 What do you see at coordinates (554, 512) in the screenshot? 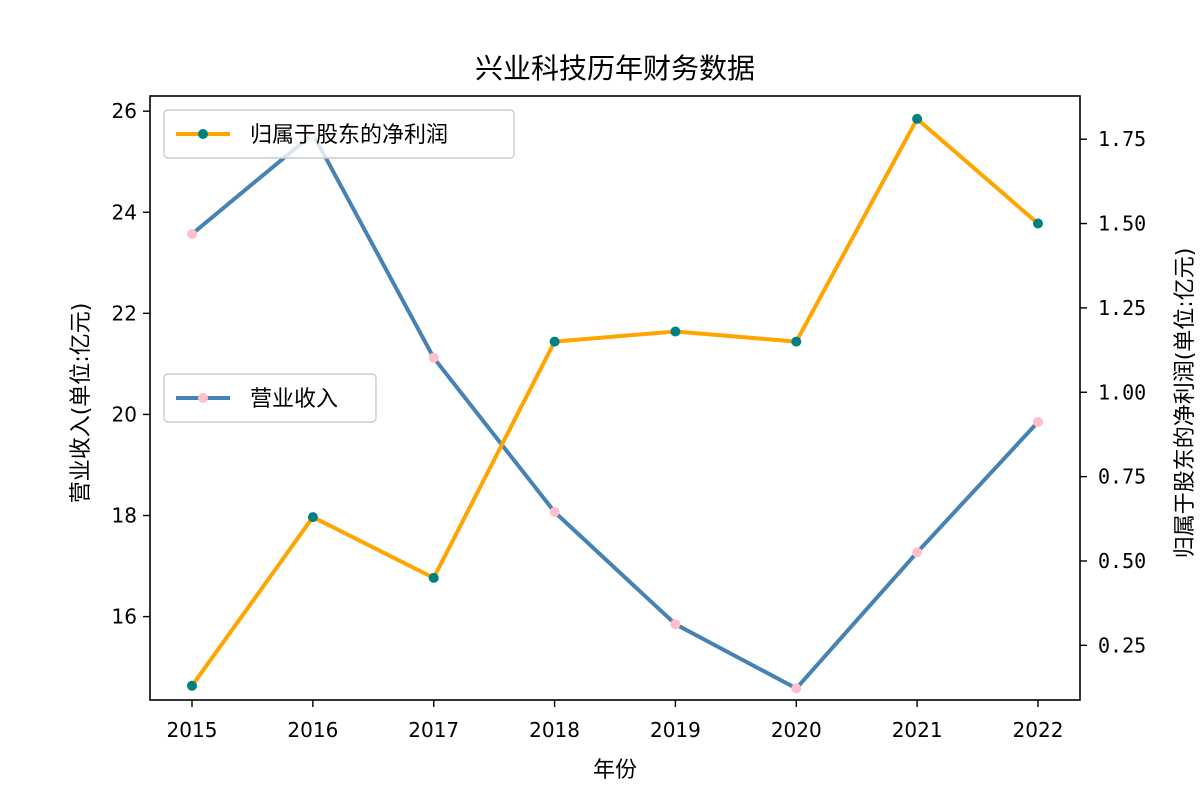
I see `data-point-s0-2018` at bounding box center [554, 512].